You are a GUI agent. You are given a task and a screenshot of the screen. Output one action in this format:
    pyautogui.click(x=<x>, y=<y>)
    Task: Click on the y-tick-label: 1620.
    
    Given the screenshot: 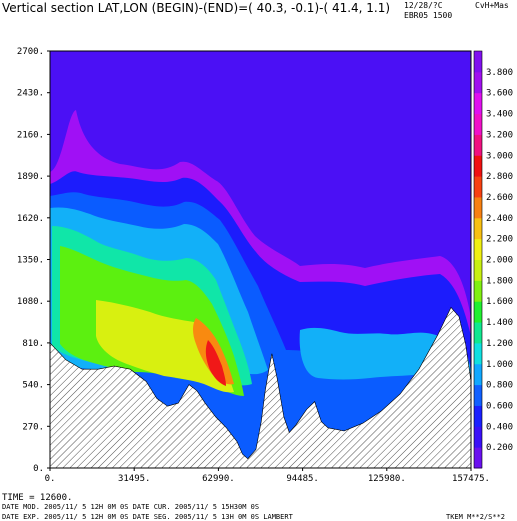 What is the action you would take?
    pyautogui.click(x=30, y=219)
    